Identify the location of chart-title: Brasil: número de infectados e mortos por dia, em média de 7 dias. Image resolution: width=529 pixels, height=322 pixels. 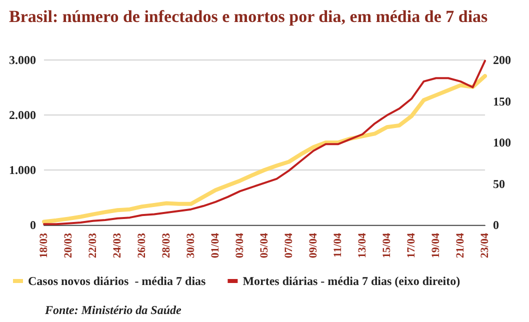
(248, 16).